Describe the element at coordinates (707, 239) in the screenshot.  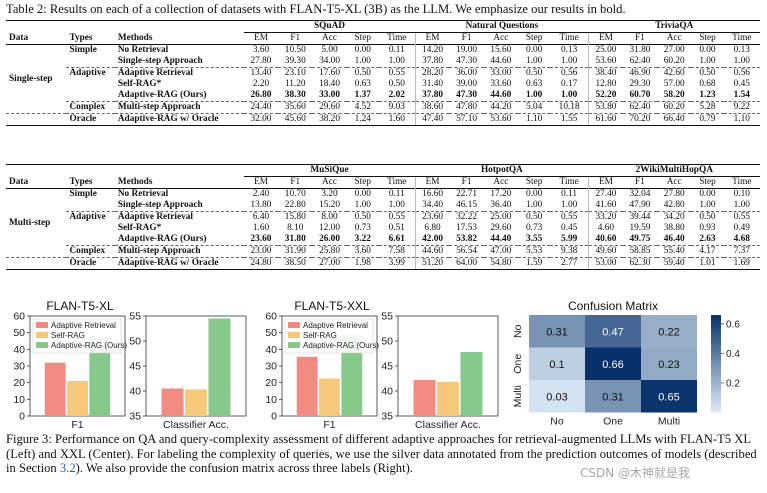
I see `value-cell: 2.63` at that location.